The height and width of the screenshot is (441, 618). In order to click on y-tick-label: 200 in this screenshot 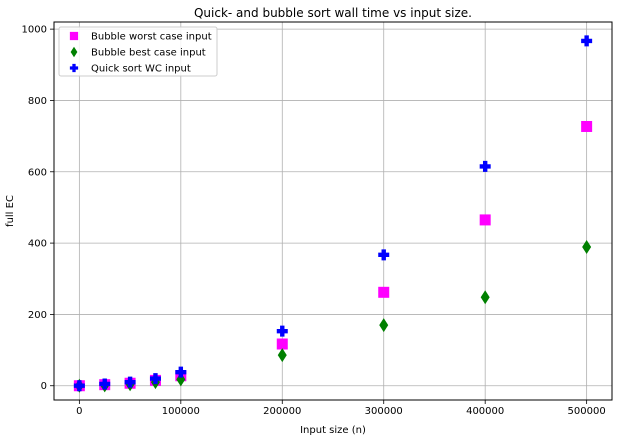, I will do `click(37, 315)`.